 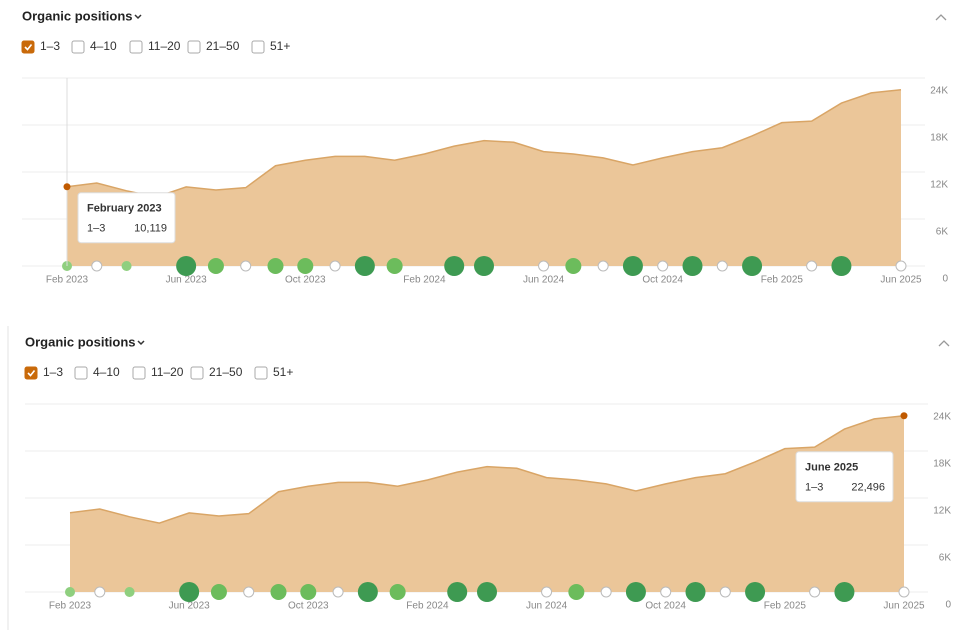 I want to click on tooltip-title: February 2023, so click(x=124, y=209).